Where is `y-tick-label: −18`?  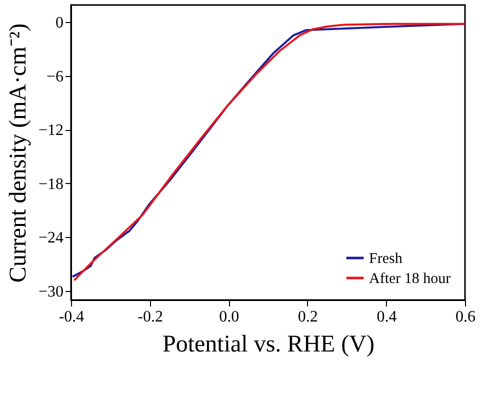
y-tick-label: −18 is located at coordinates (51, 184).